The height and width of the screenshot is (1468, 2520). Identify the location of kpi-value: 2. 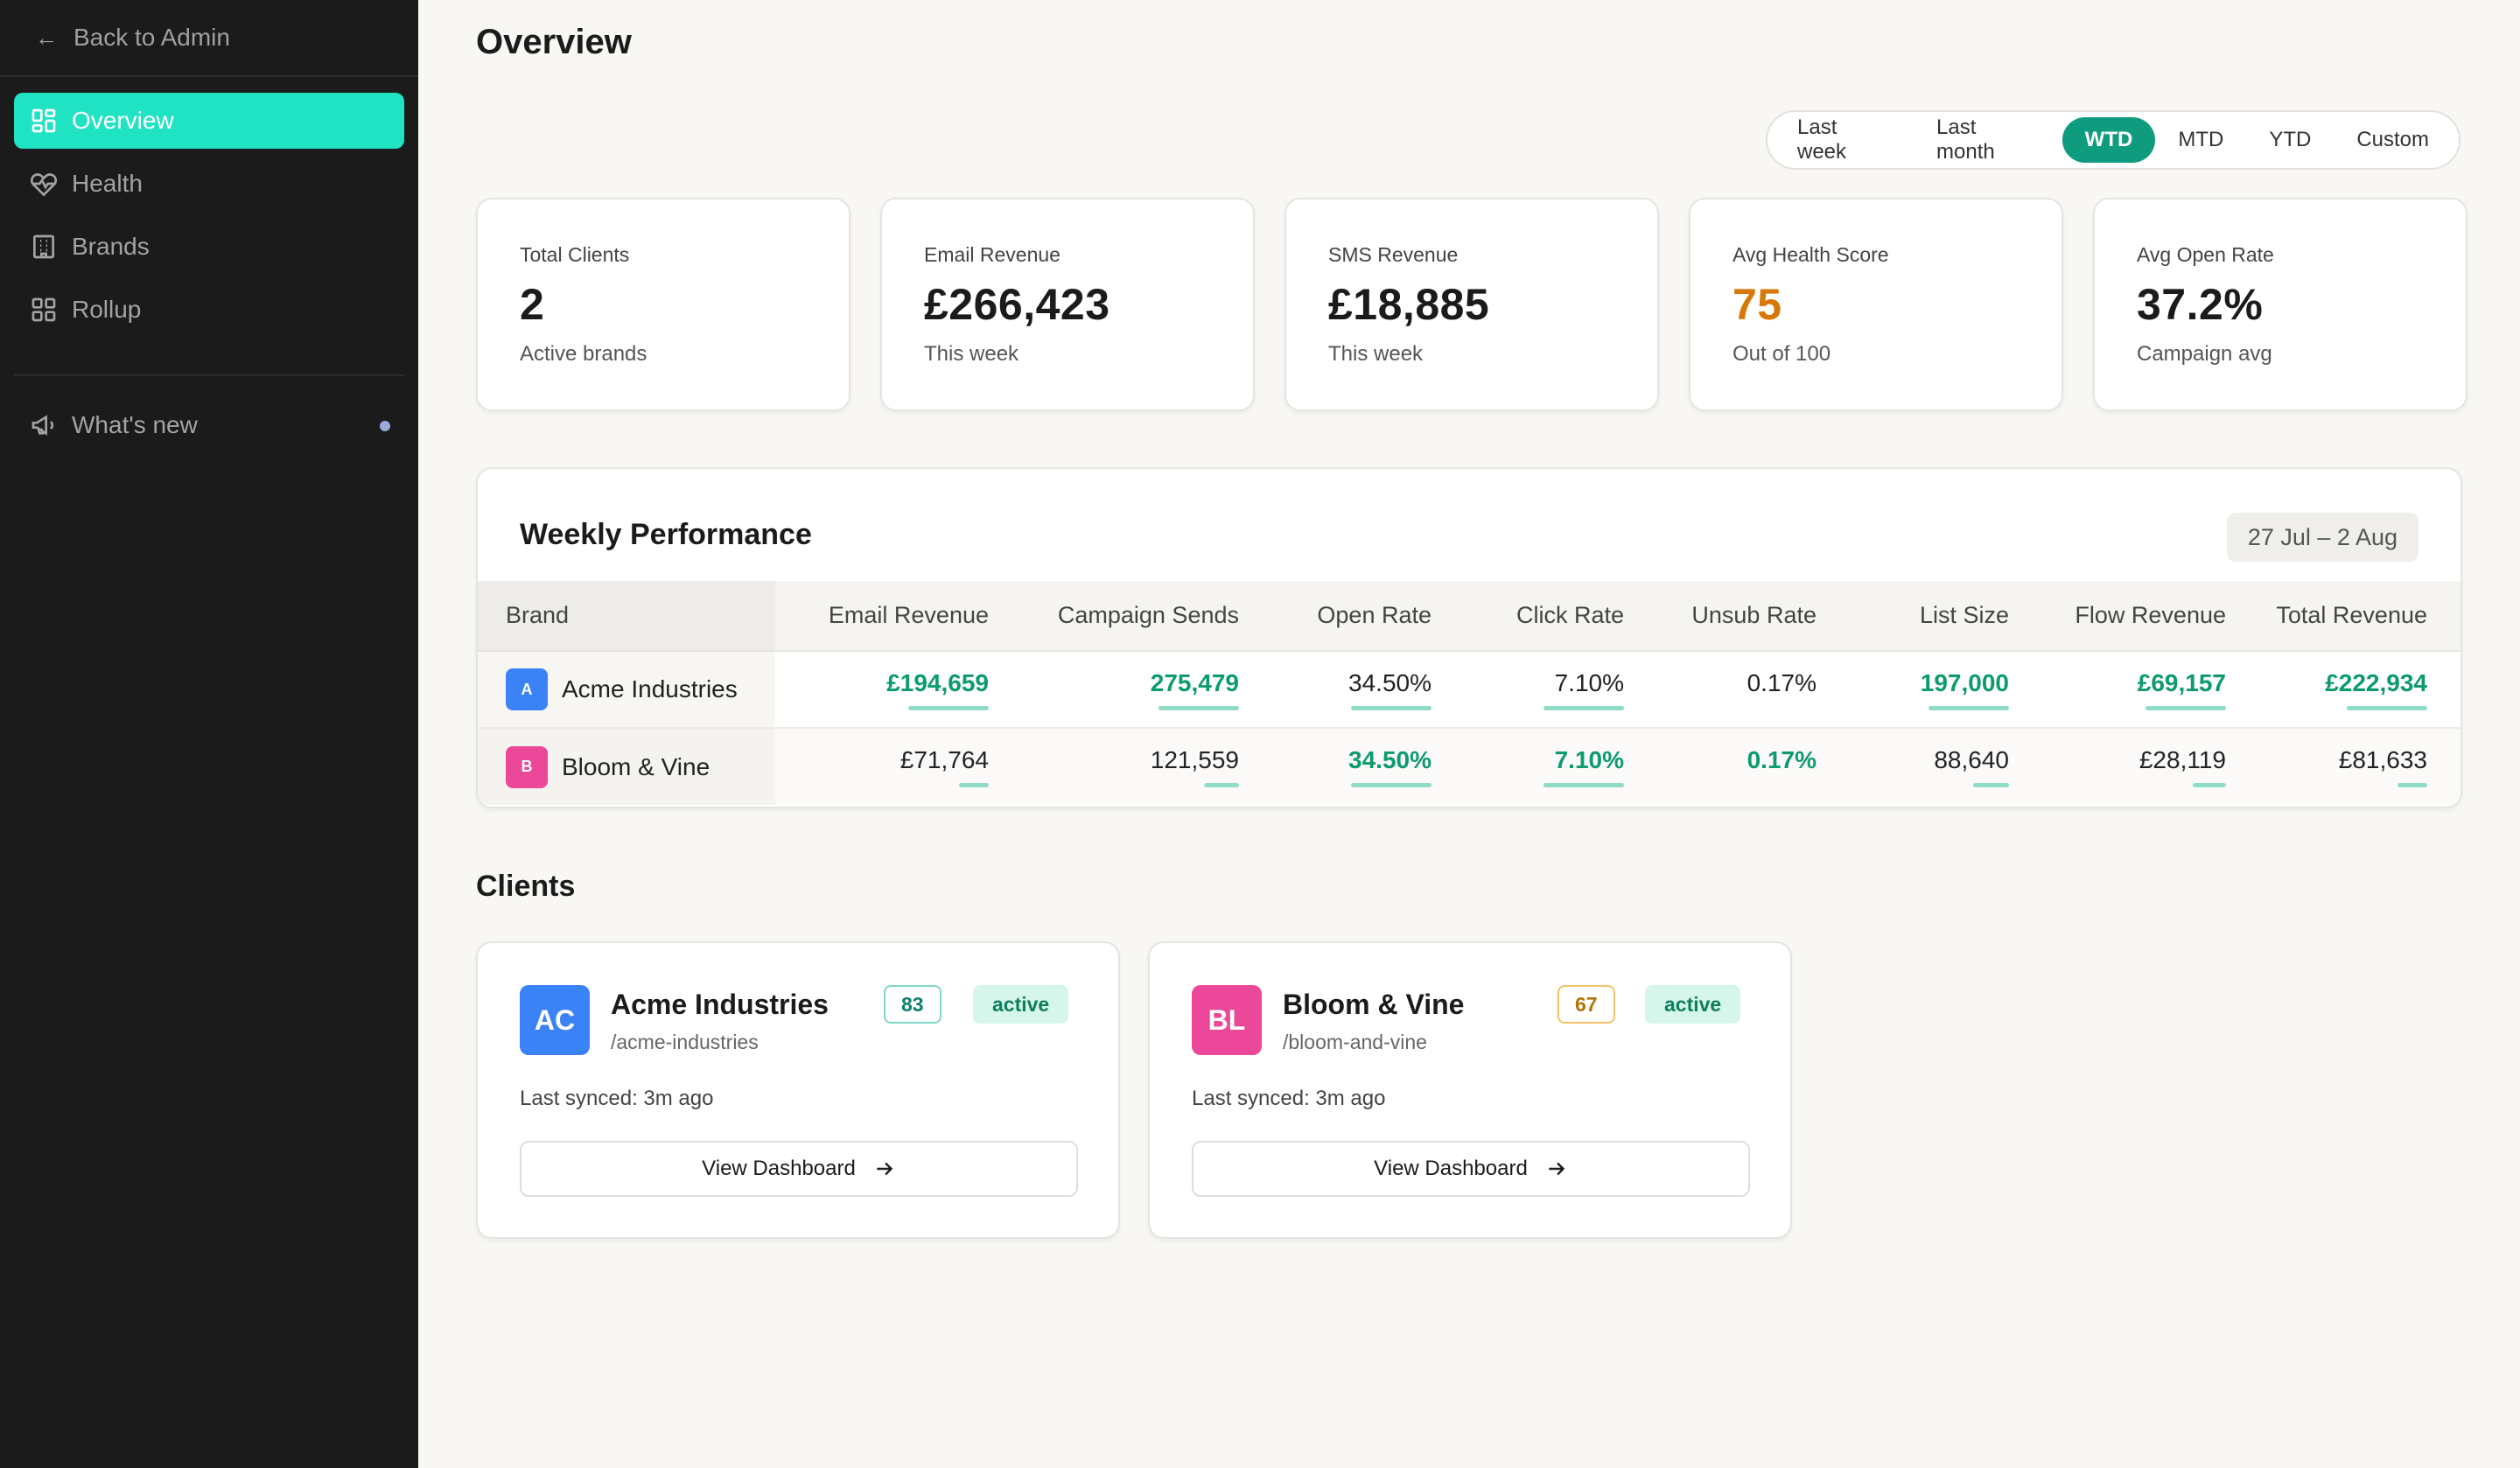
(532, 304).